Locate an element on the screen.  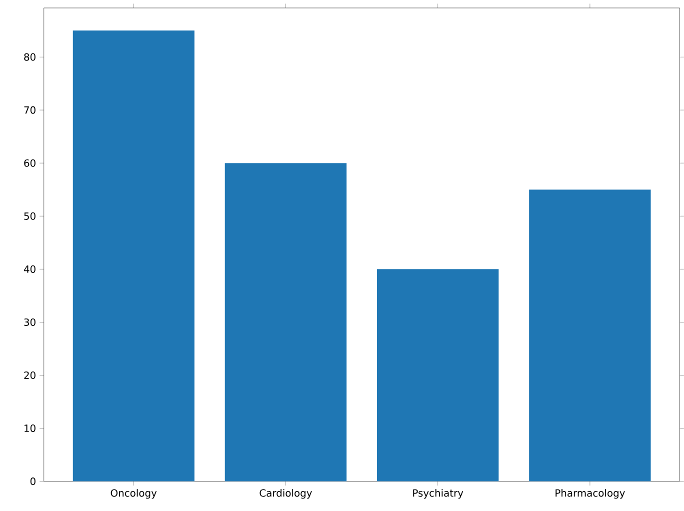
x-tick-label: Pharmacology is located at coordinates (590, 493).